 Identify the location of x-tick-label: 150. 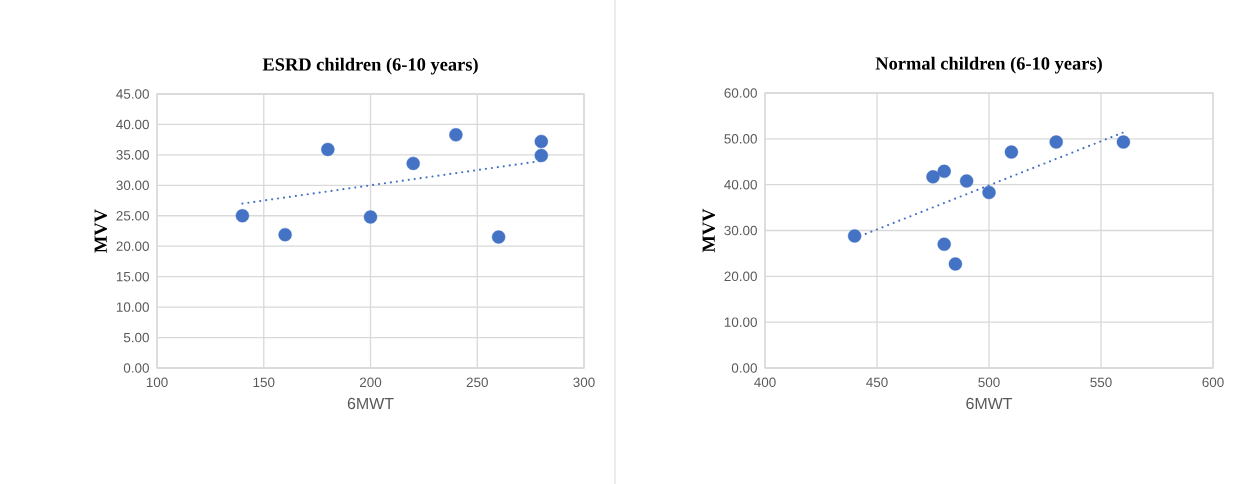
(264, 382).